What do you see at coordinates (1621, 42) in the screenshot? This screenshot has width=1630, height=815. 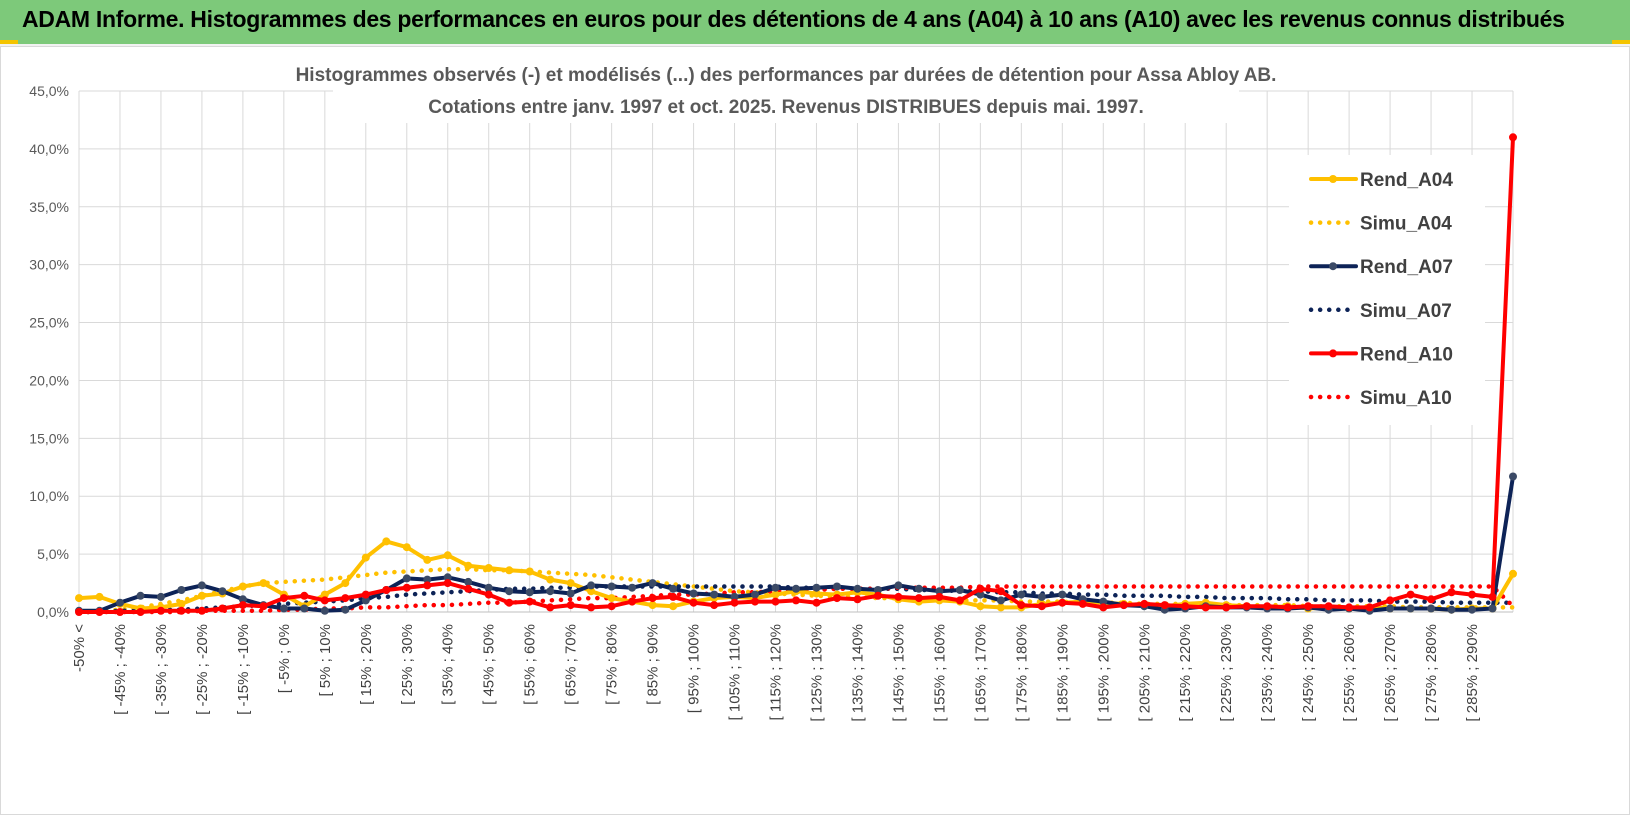 I see `header-accent-right` at bounding box center [1621, 42].